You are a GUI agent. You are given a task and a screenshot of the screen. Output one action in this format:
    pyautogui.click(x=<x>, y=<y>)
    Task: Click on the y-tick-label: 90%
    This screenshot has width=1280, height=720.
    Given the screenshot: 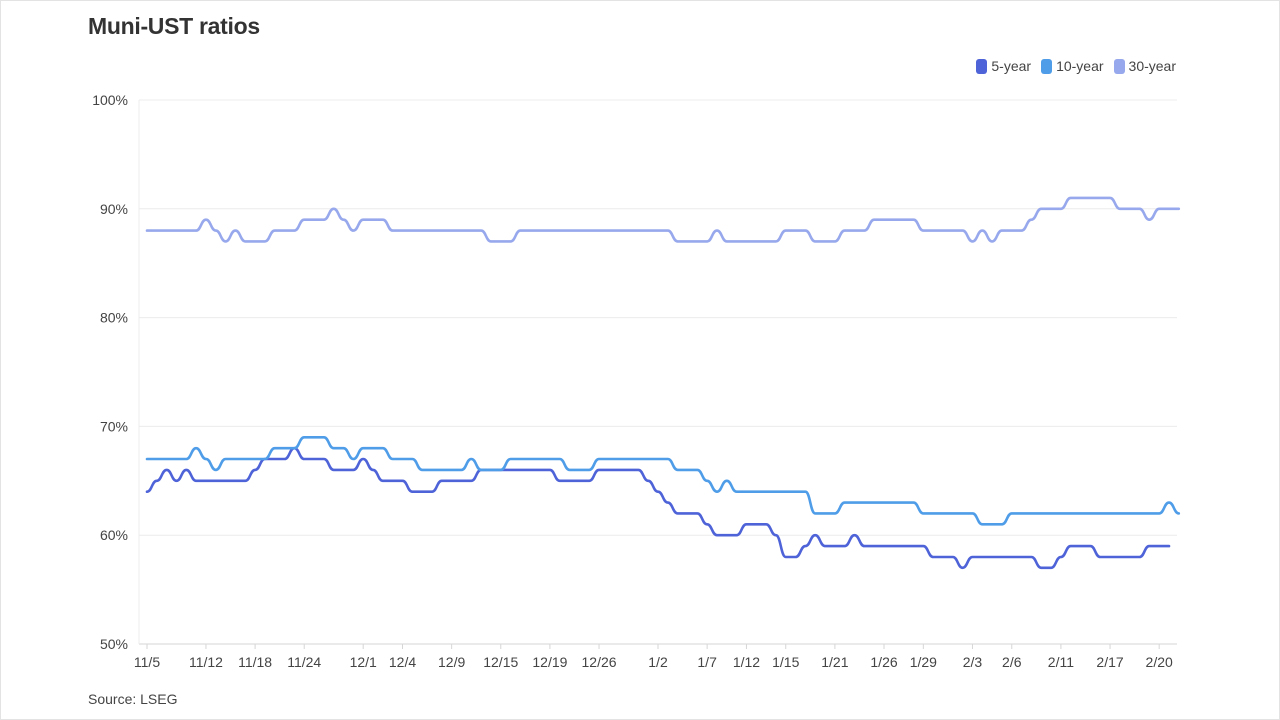 What is the action you would take?
    pyautogui.click(x=114, y=209)
    